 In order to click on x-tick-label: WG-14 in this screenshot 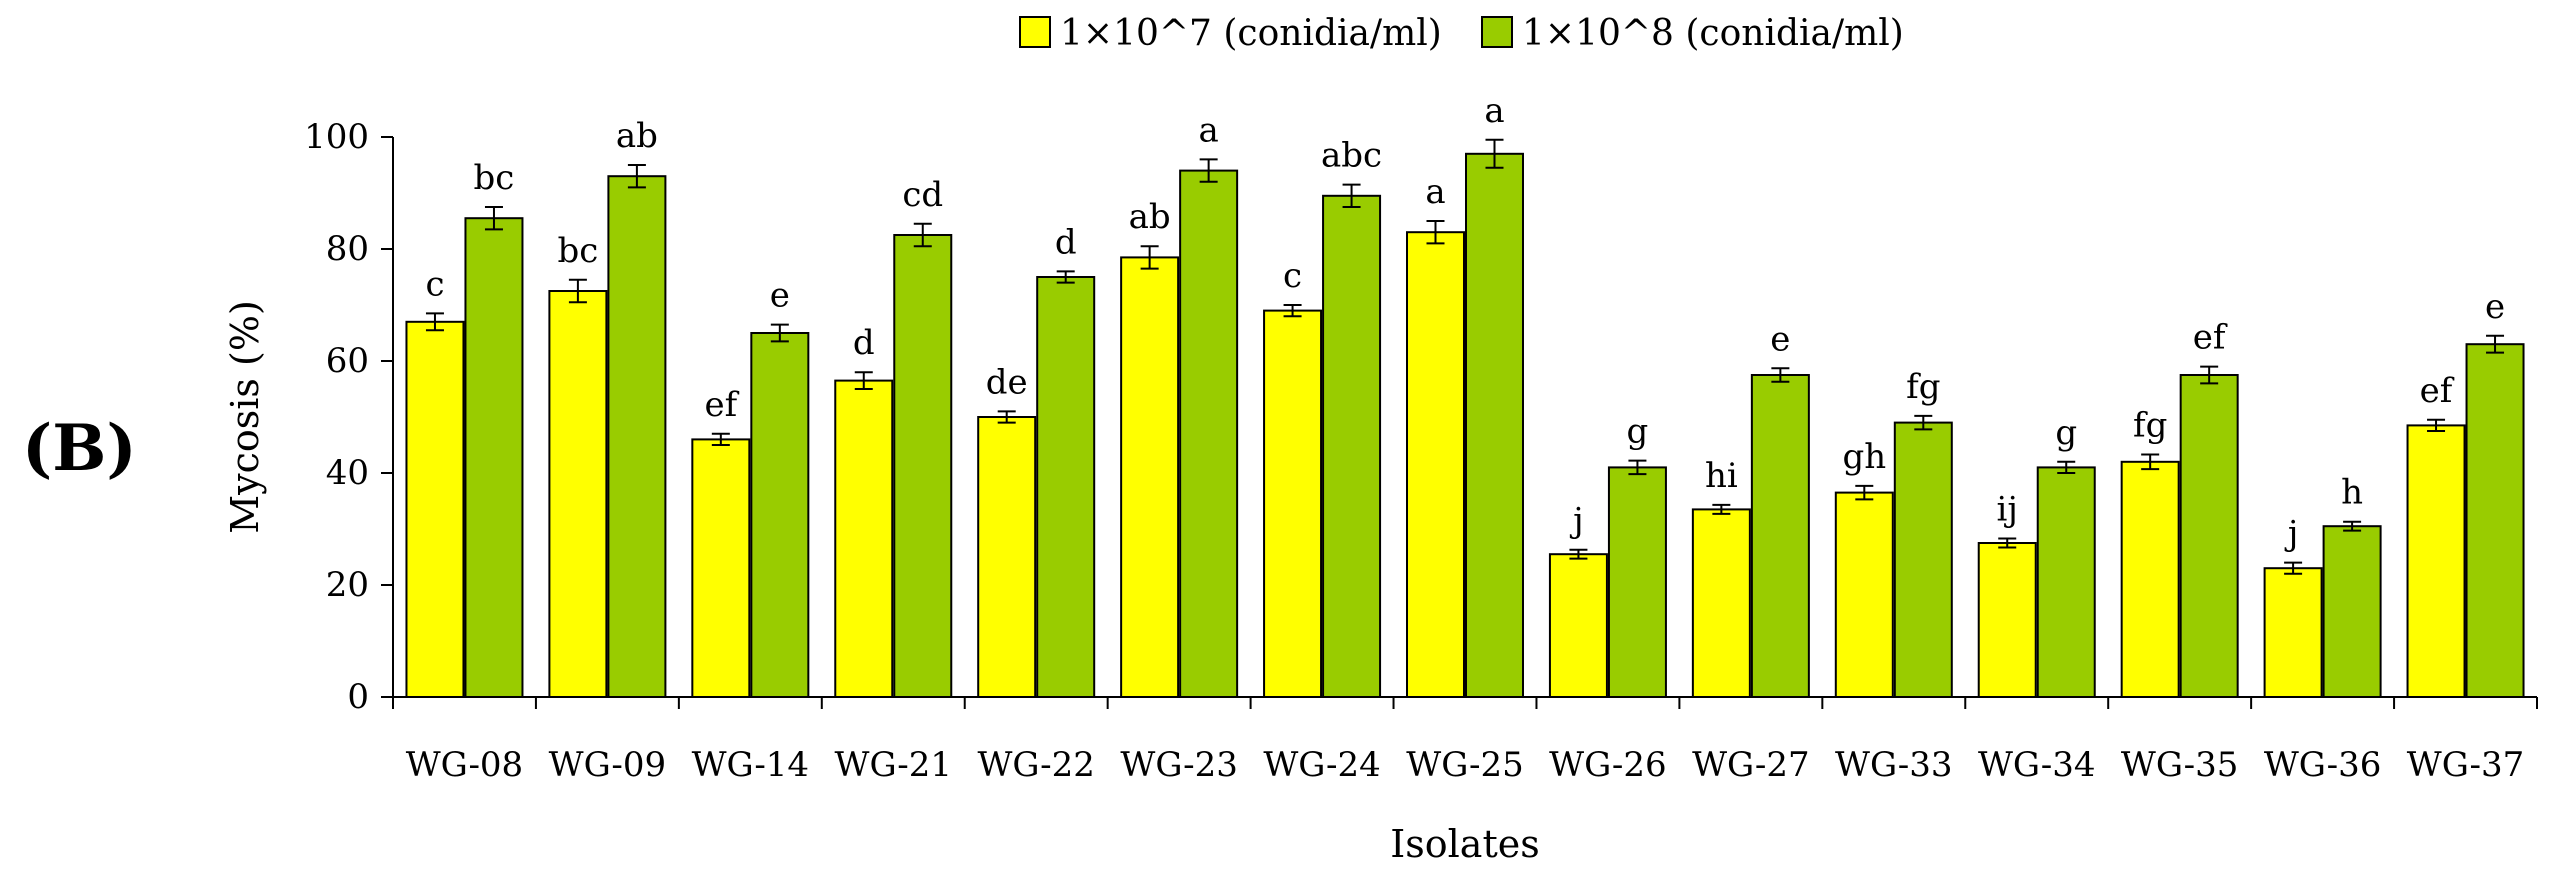, I will do `click(751, 765)`.